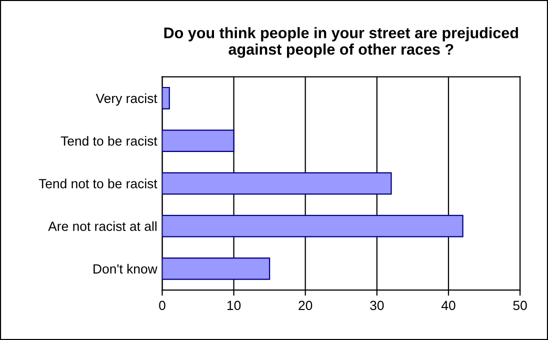  Describe the element at coordinates (162, 305) in the screenshot. I see `x-tick-label: 0` at that location.